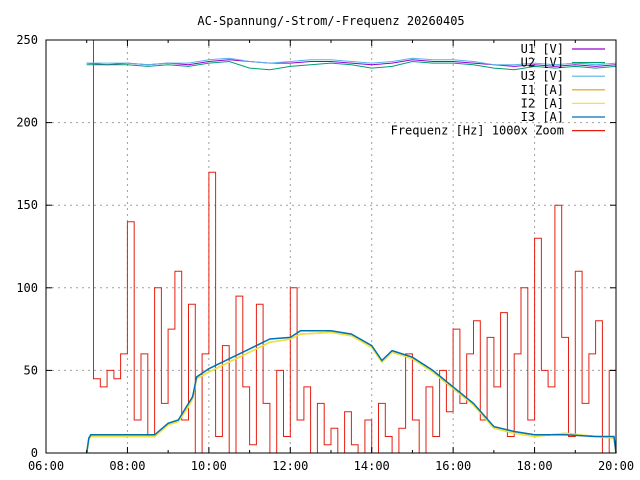  I want to click on legend-label: U2 [V], so click(542, 63).